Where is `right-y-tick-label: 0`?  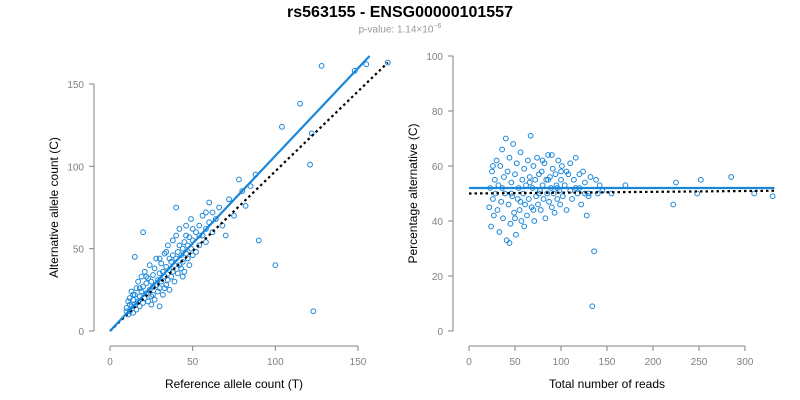 right-y-tick-label: 0 is located at coordinates (440, 332).